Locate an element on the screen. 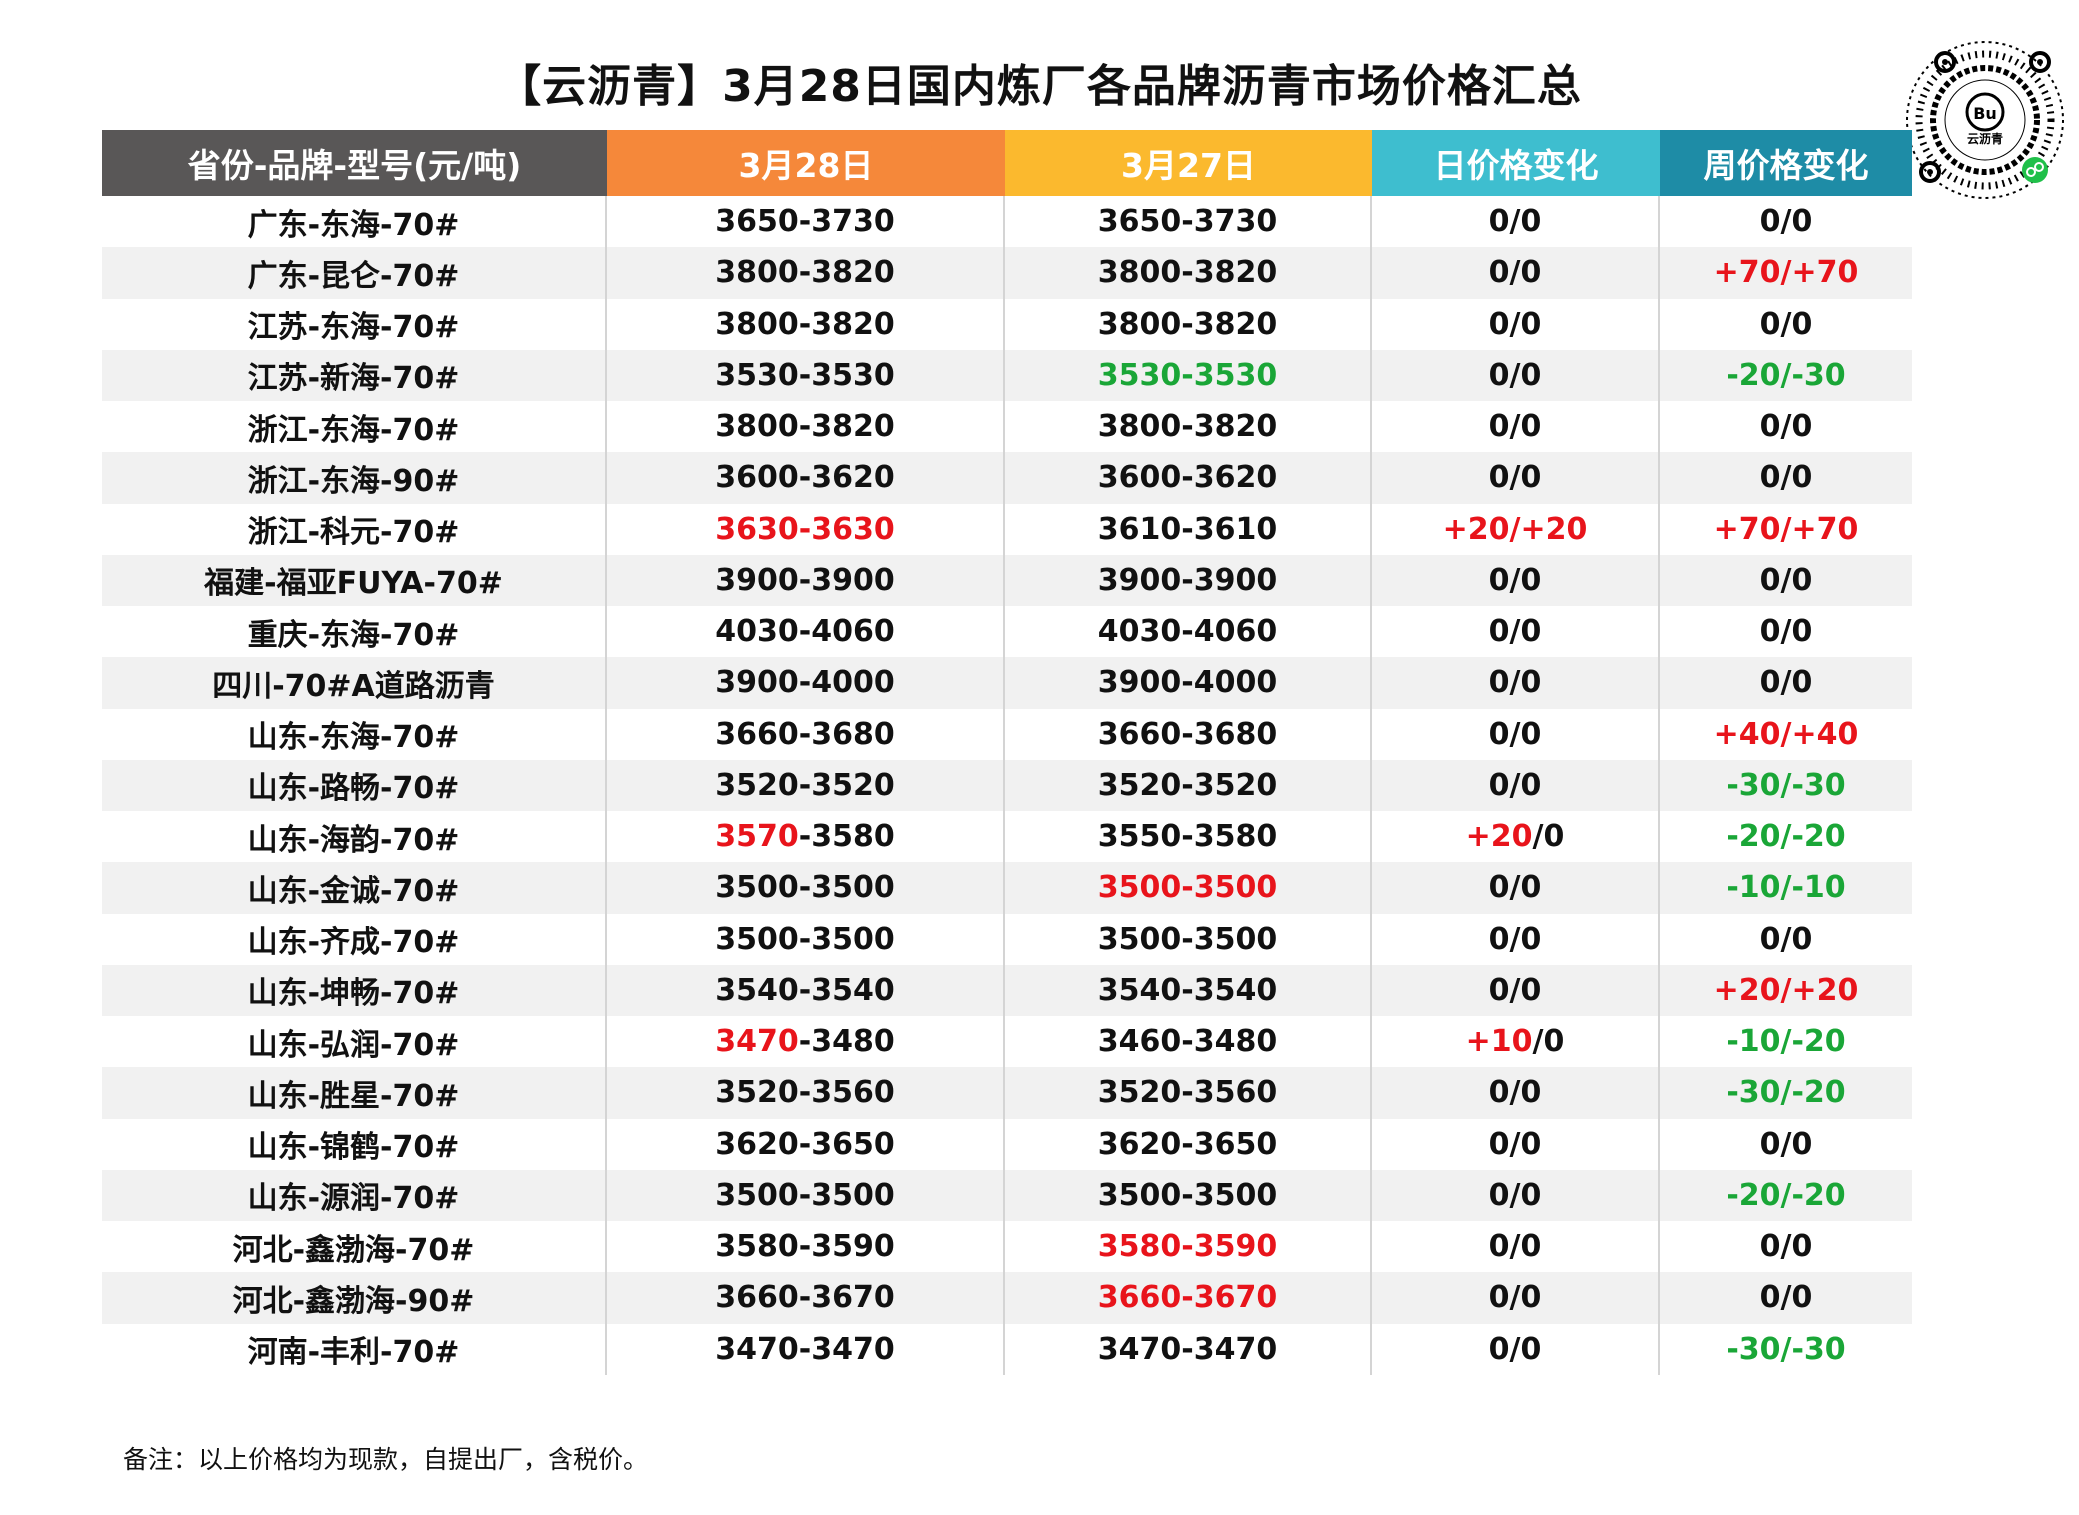 This screenshot has width=2079, height=1515. table-row: 浙江-东海-90# 3600-3620 3600-3620 0/0 0/0 is located at coordinates (1007, 478).